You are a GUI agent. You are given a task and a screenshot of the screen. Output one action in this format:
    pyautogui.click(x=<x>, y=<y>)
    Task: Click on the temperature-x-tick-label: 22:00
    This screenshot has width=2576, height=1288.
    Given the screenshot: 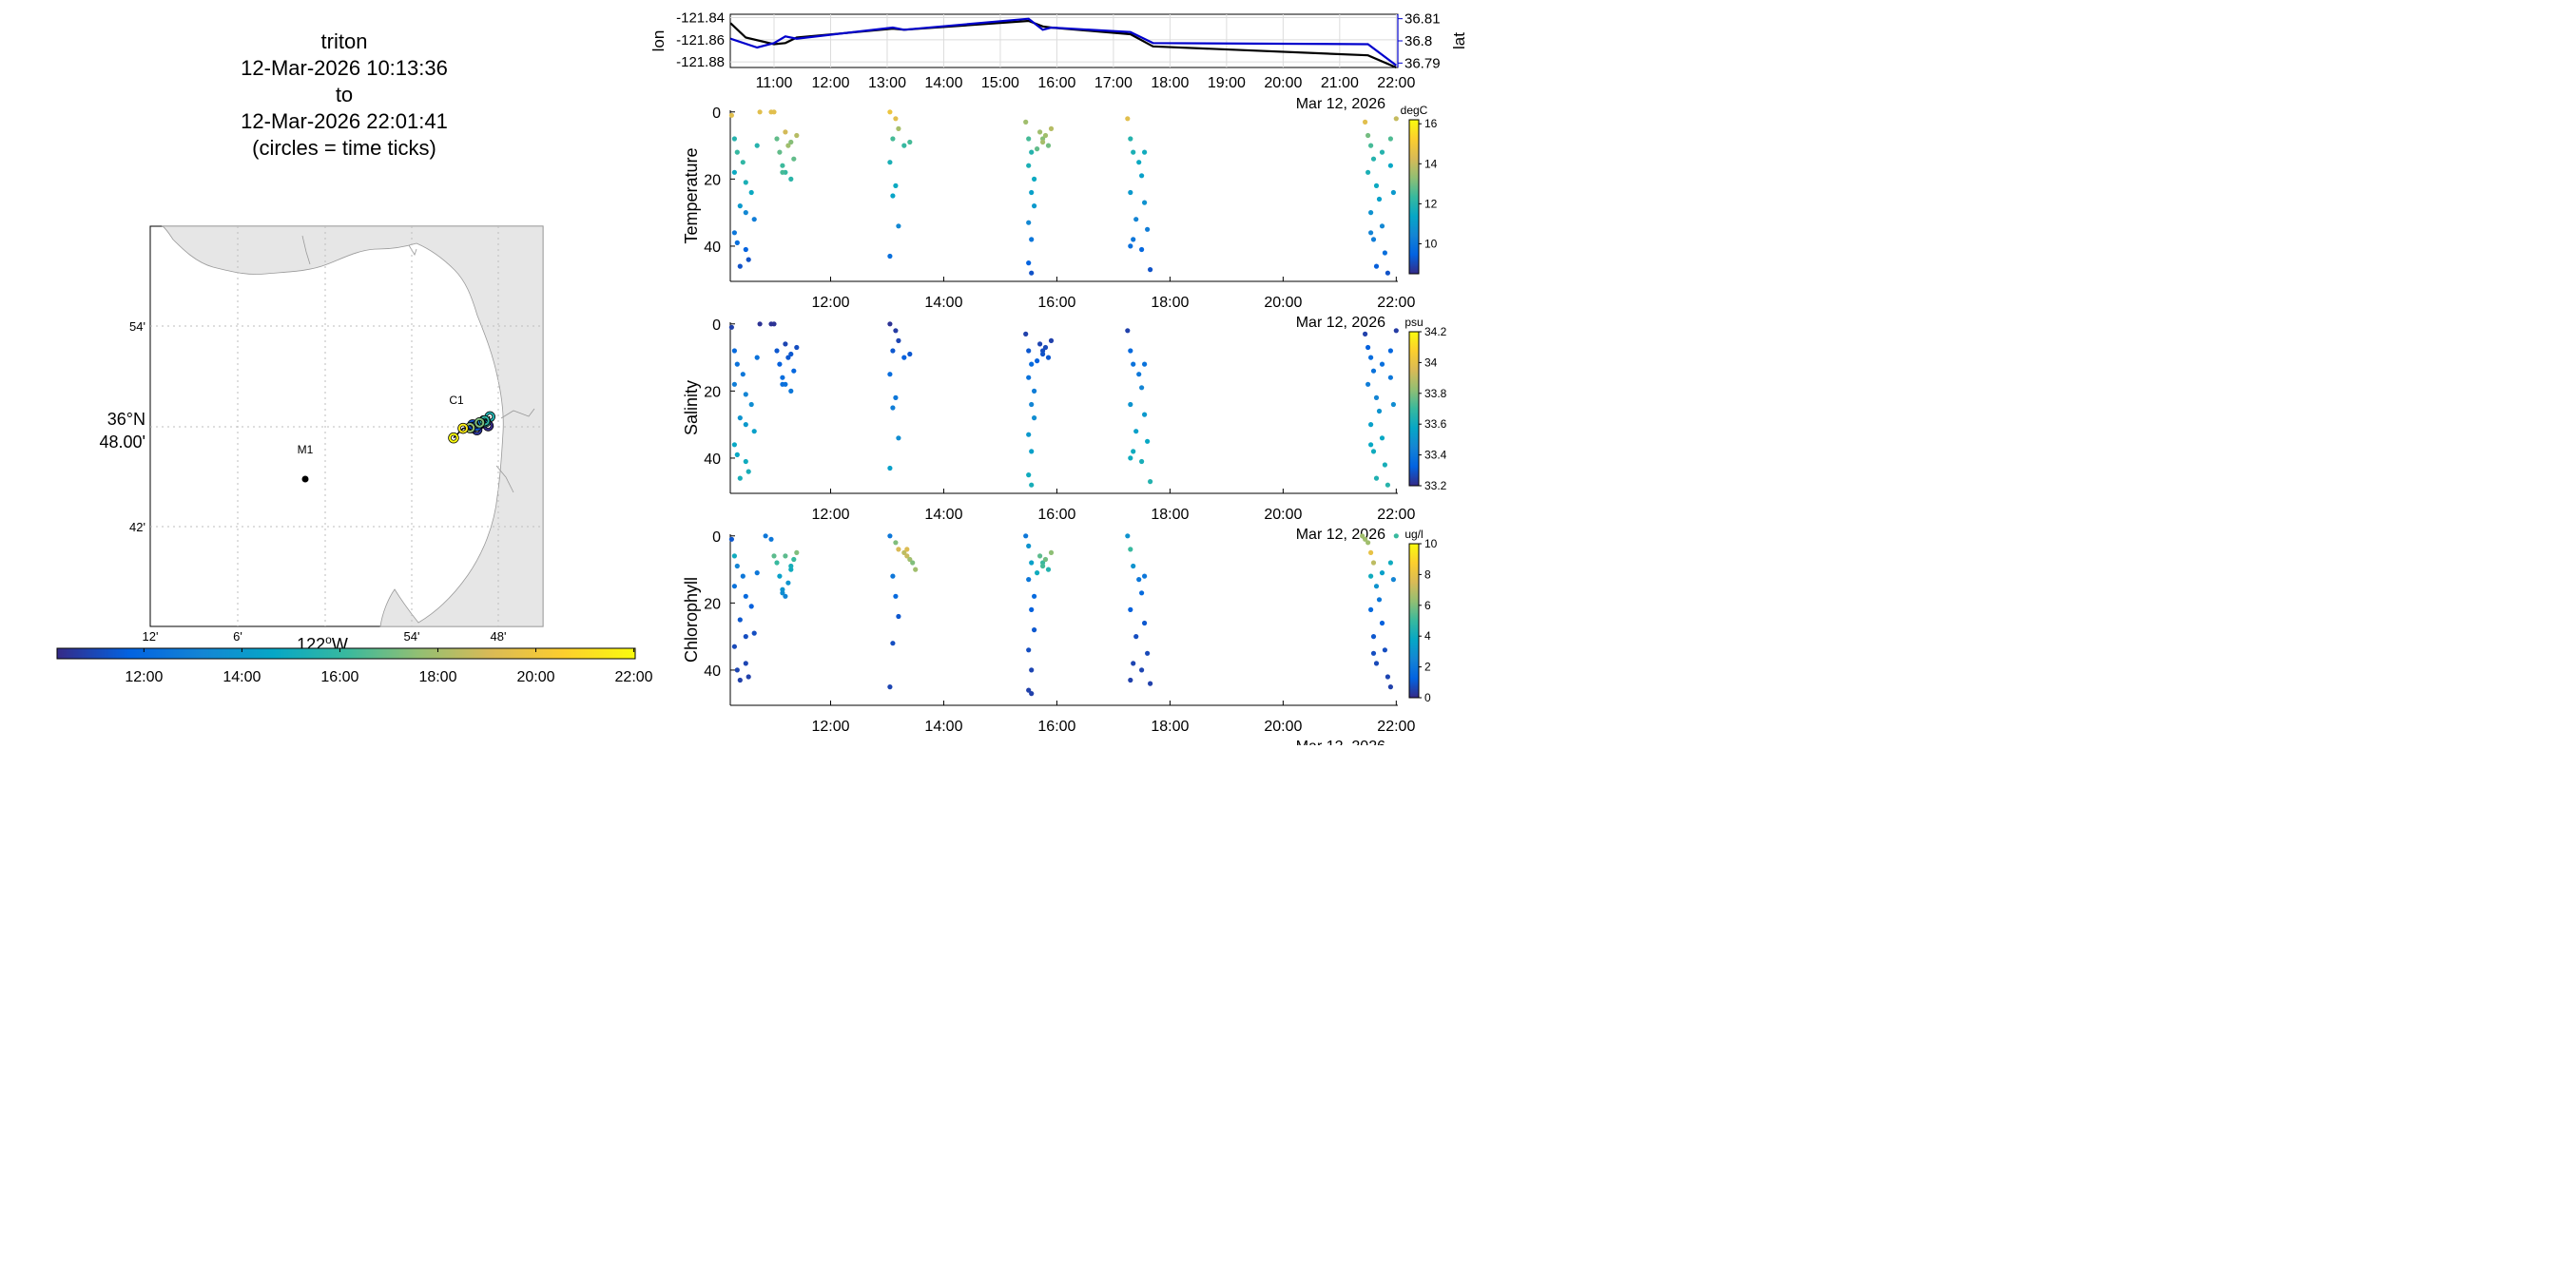 What is the action you would take?
    pyautogui.click(x=1396, y=303)
    